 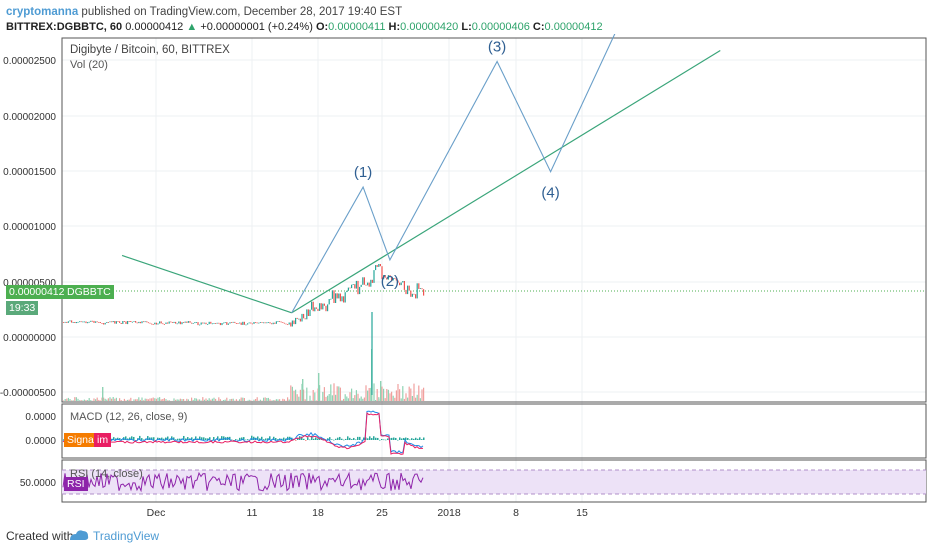 I want to click on rsi-line, so click(x=243, y=482).